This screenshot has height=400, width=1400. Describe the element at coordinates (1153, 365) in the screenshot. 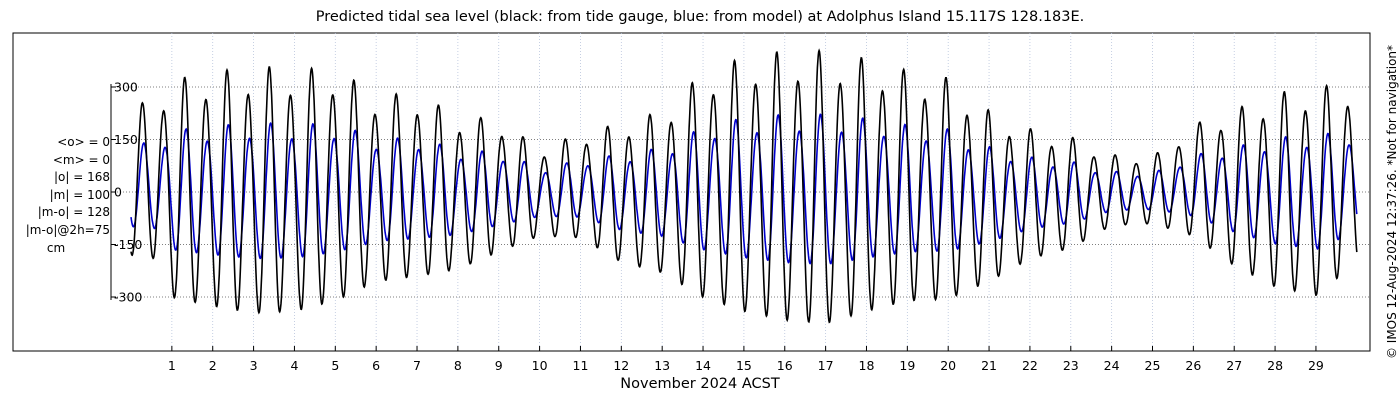

I see `x-tick-label: 25` at that location.